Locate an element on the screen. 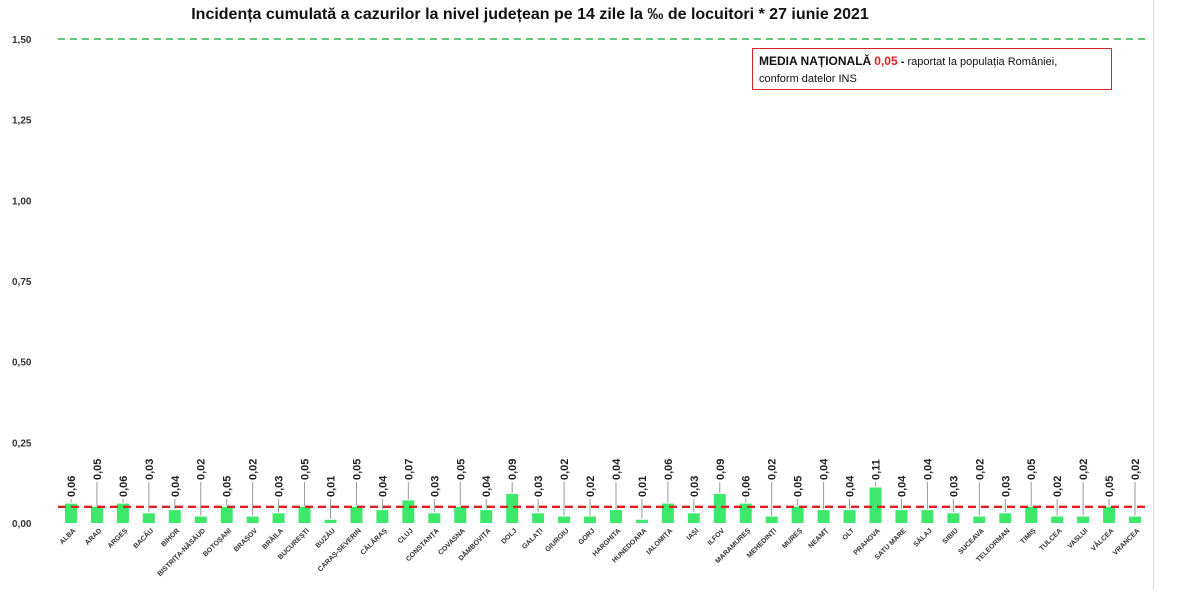 The image size is (1192, 612). x-tick-label: ILFOV is located at coordinates (717, 537).